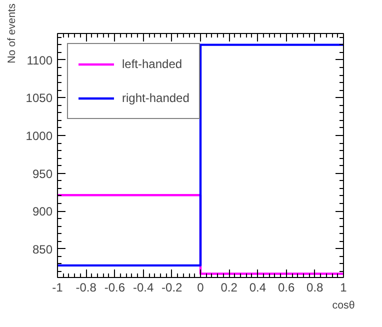  I want to click on x-tick-label: 0, so click(200, 287).